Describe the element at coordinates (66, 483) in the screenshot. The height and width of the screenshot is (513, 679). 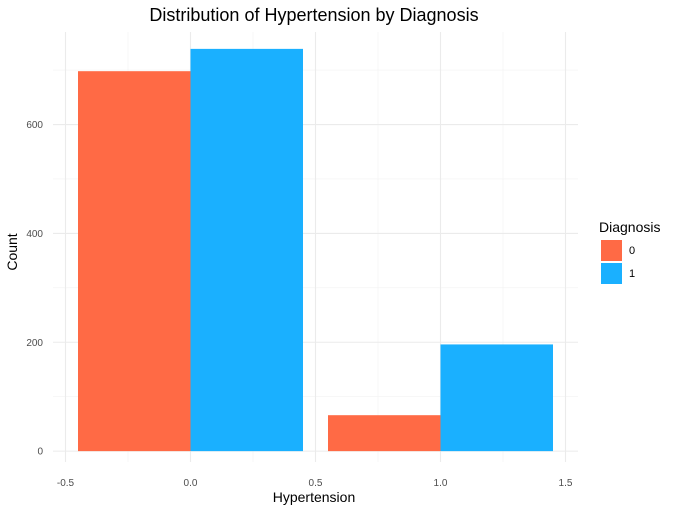
I see `x-tick-label: -0.5` at that location.